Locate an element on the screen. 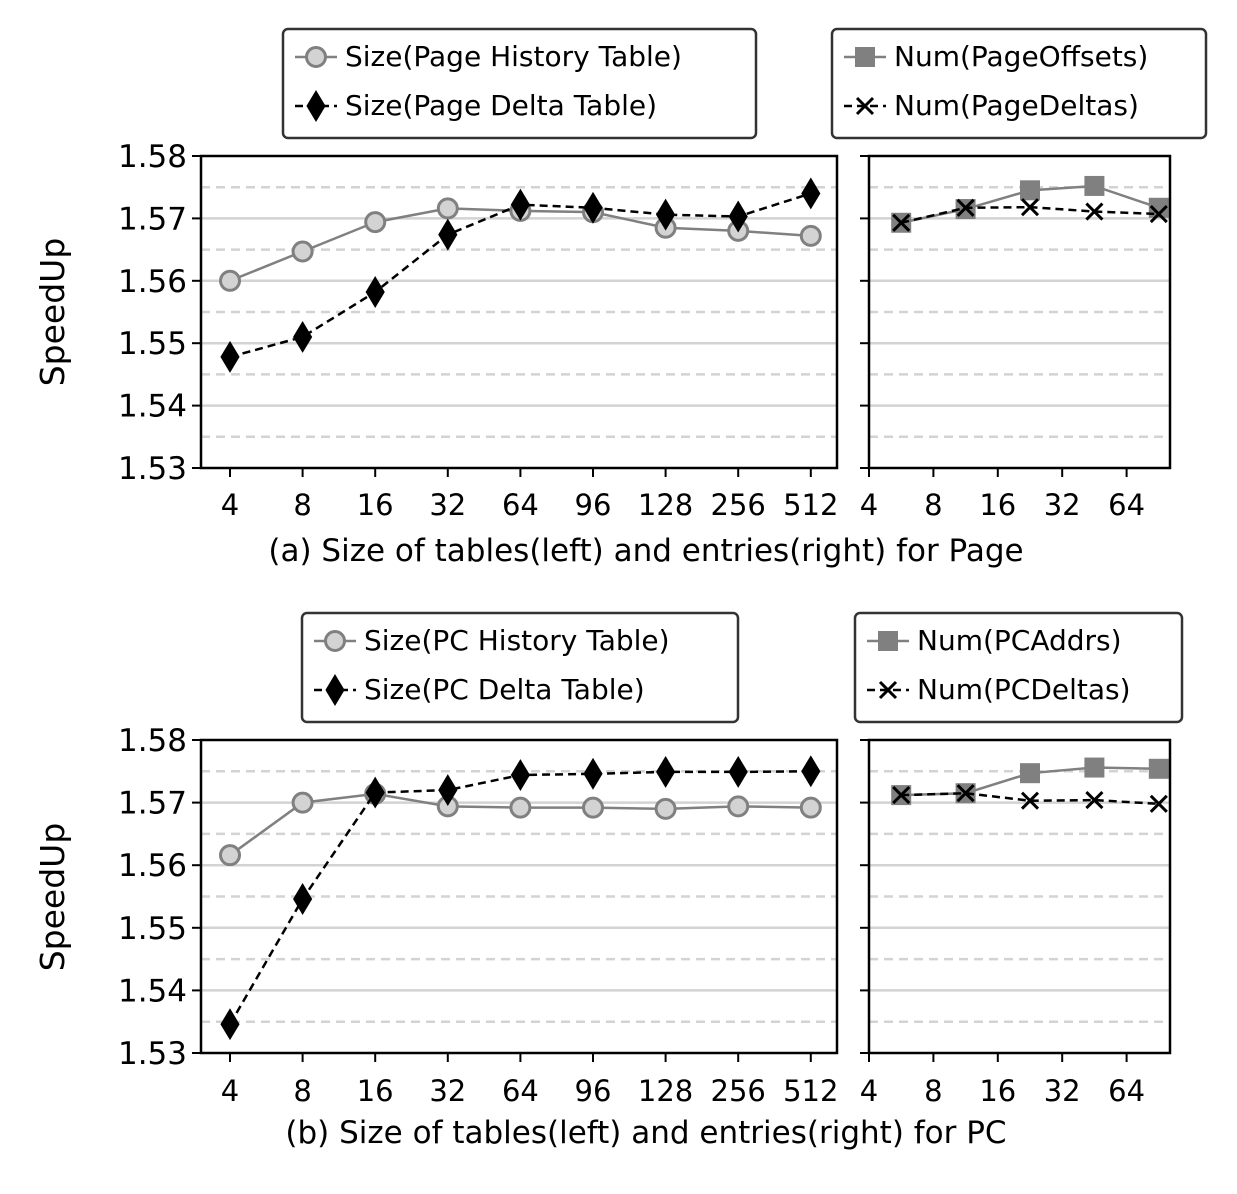 This screenshot has height=1194, width=1237. legend-label: Size(Page Delta Table) is located at coordinates (501, 105).